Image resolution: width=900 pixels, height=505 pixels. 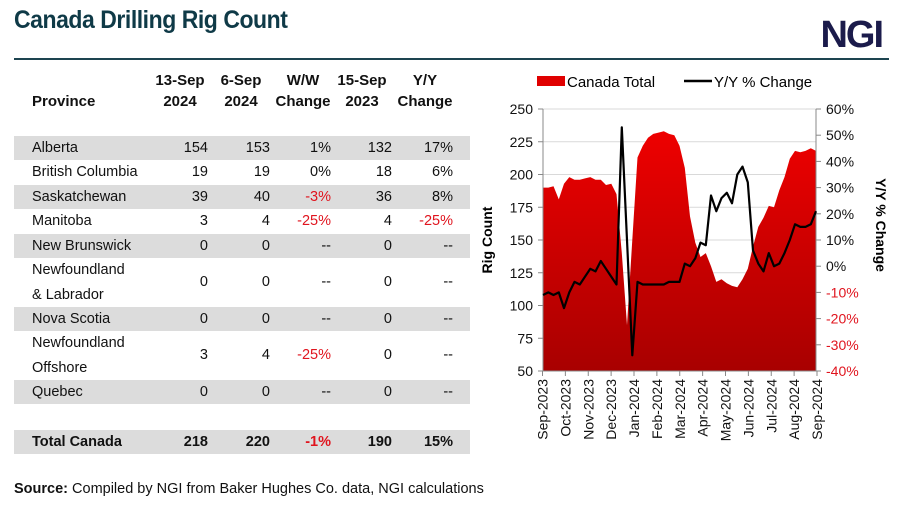 What do you see at coordinates (881, 225) in the screenshot?
I see `right-axis-title: Y/Y % Change` at bounding box center [881, 225].